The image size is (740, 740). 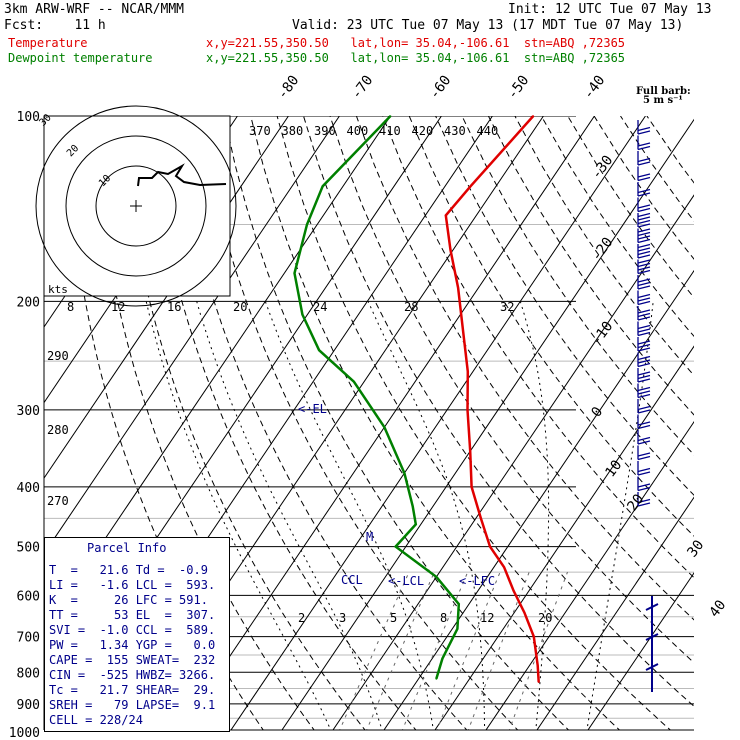 I want to click on parcel-row: SREH = 79 LAPSE= 9.1, so click(x=132, y=705).